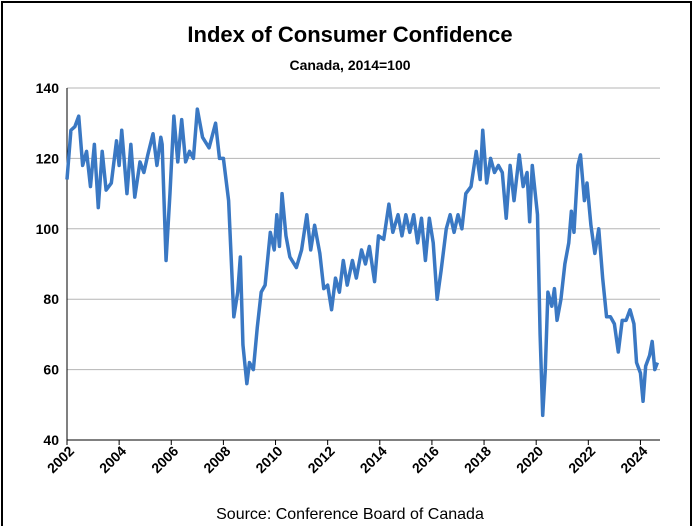  I want to click on y-tick-label: 60, so click(51, 370).